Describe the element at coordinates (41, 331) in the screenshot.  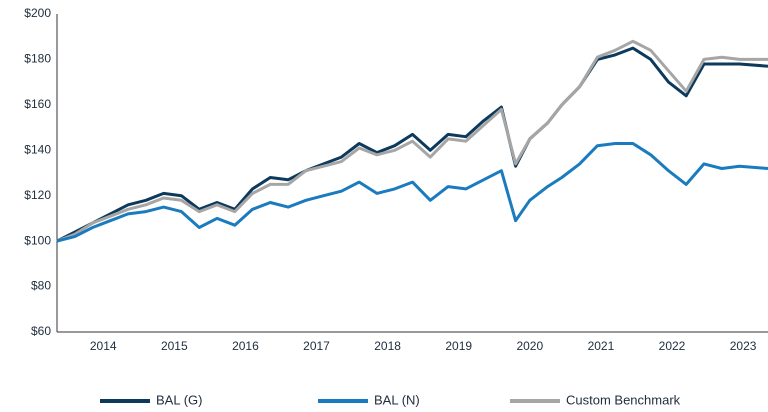
I see `y-tick-label: $60` at that location.